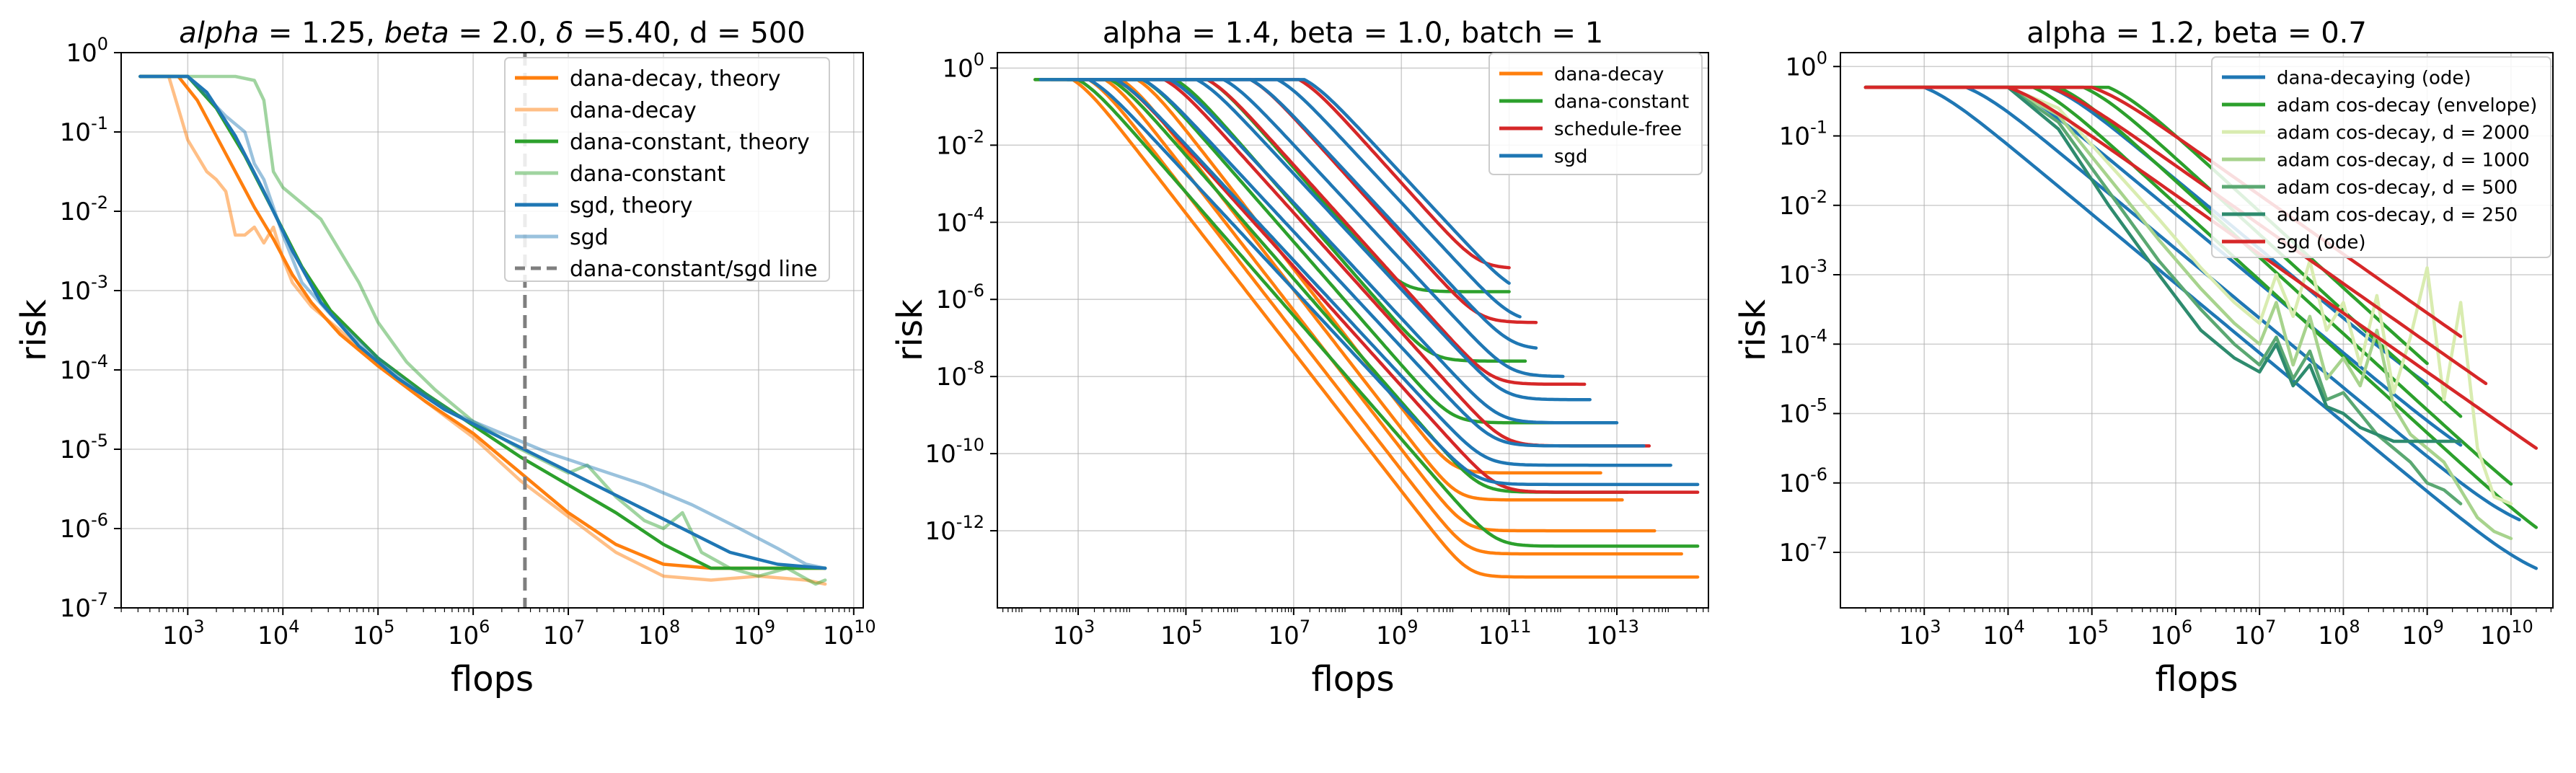 The image size is (2576, 773). Describe the element at coordinates (659, 634) in the screenshot. I see `x-tick-label: 10⁸` at that location.